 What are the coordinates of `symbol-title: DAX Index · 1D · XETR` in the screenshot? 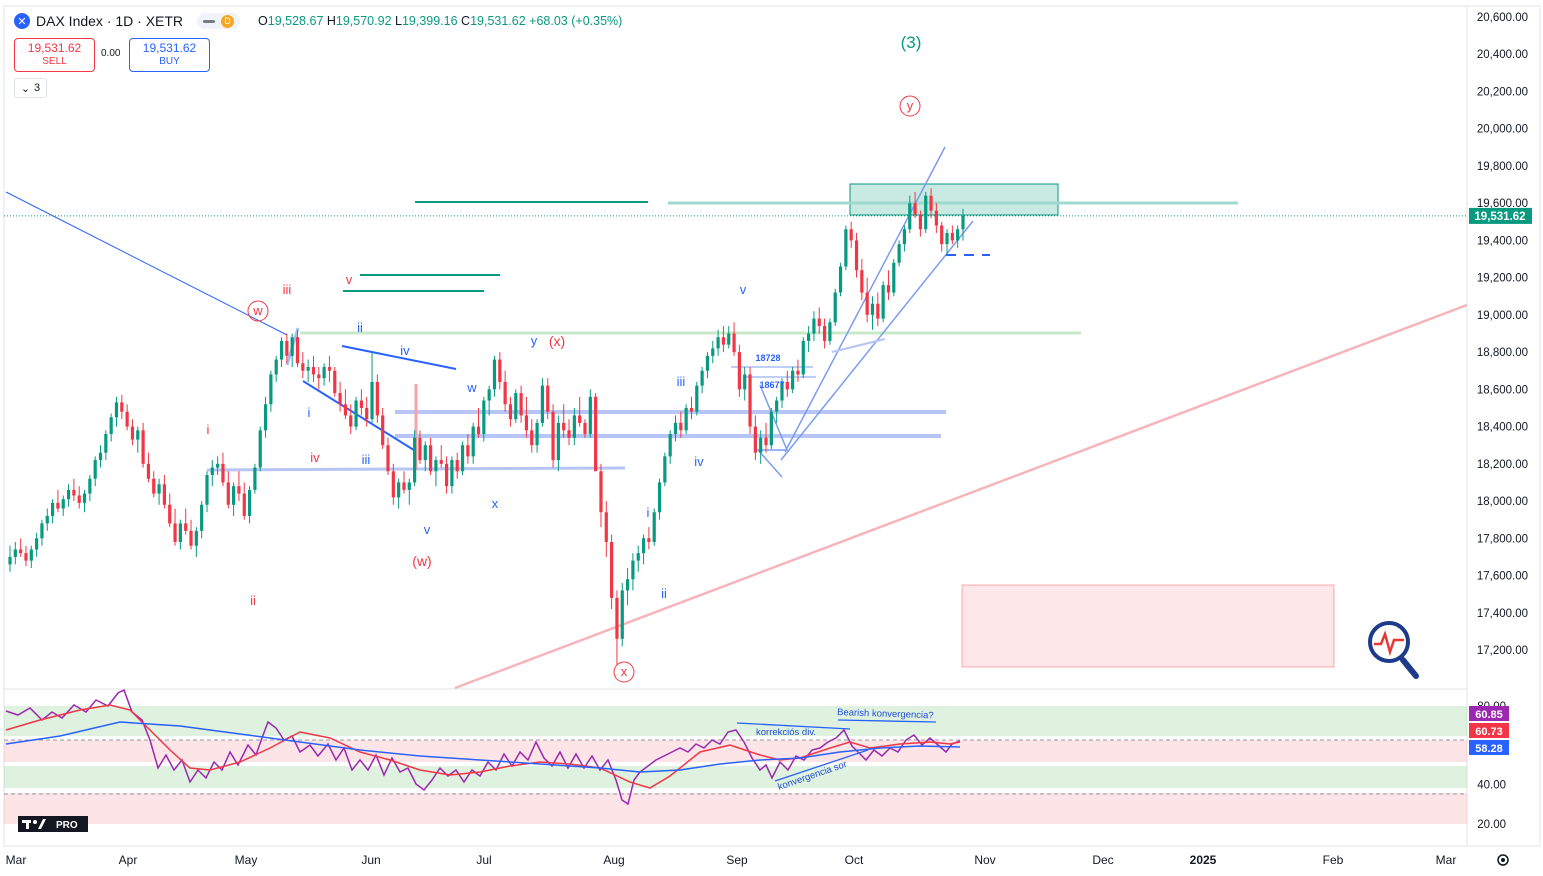 It's located at (110, 21).